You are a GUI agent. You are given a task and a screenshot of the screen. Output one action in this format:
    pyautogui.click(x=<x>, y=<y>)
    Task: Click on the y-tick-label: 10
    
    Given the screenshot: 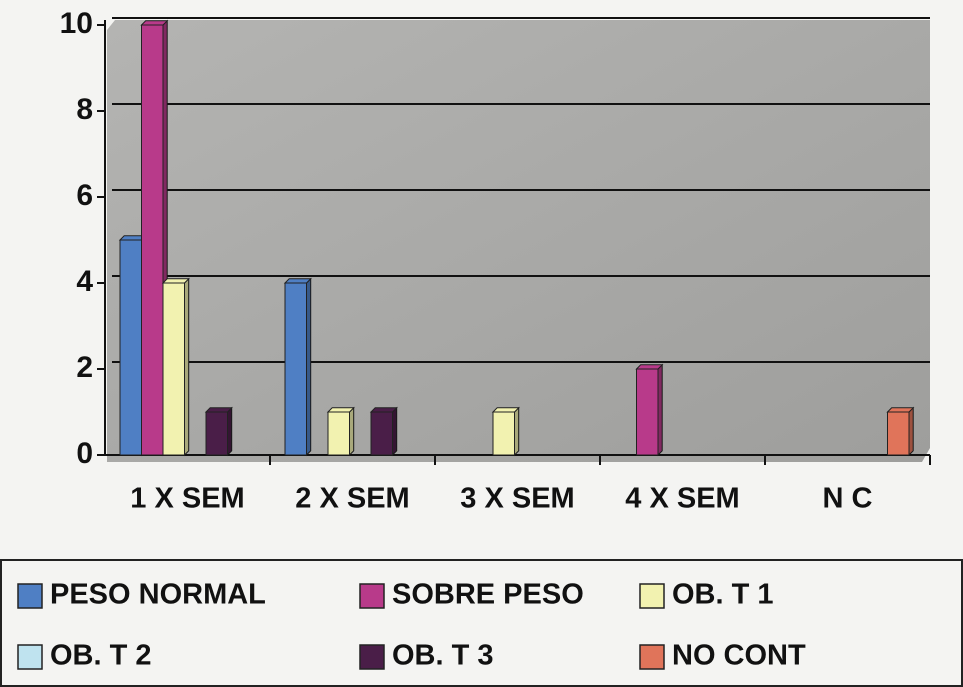 What is the action you would take?
    pyautogui.click(x=76, y=23)
    